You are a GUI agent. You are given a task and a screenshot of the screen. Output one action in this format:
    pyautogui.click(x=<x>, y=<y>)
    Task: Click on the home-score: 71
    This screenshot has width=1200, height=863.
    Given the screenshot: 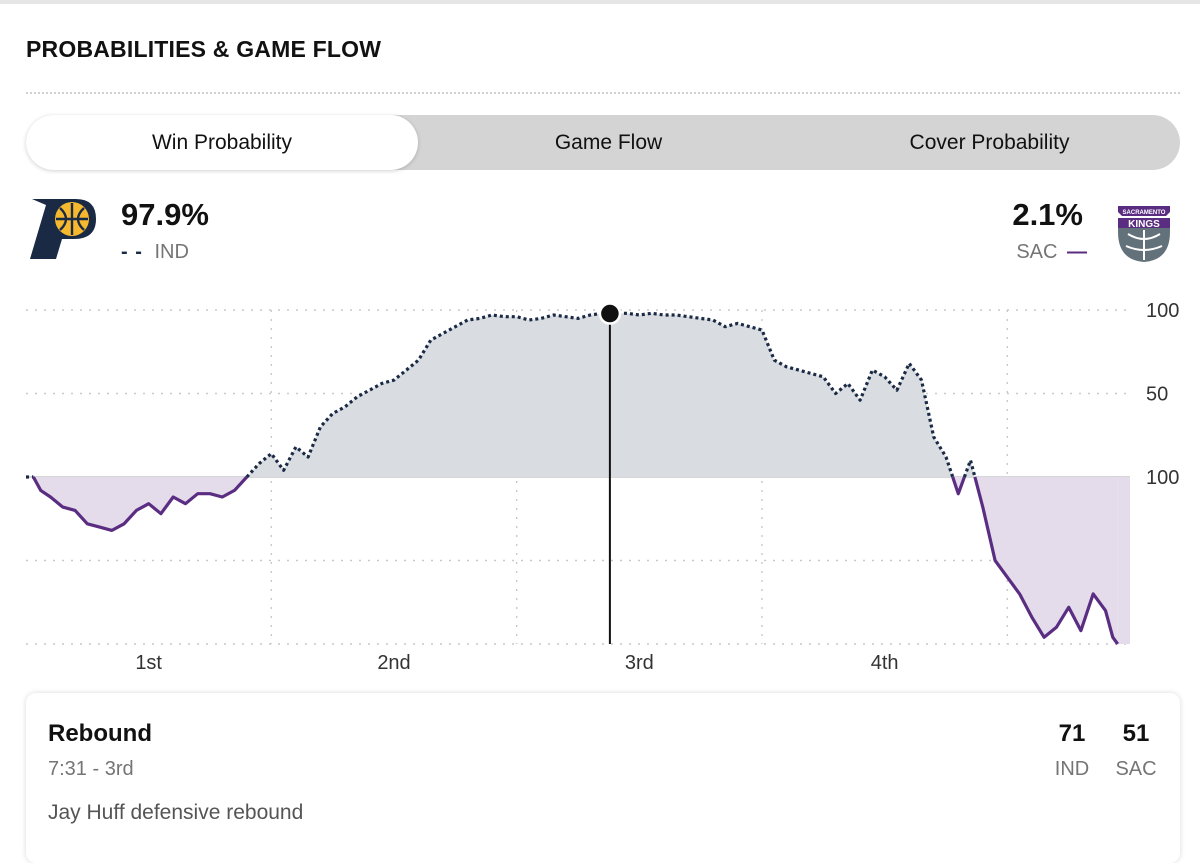 What is the action you would take?
    pyautogui.click(x=1072, y=733)
    